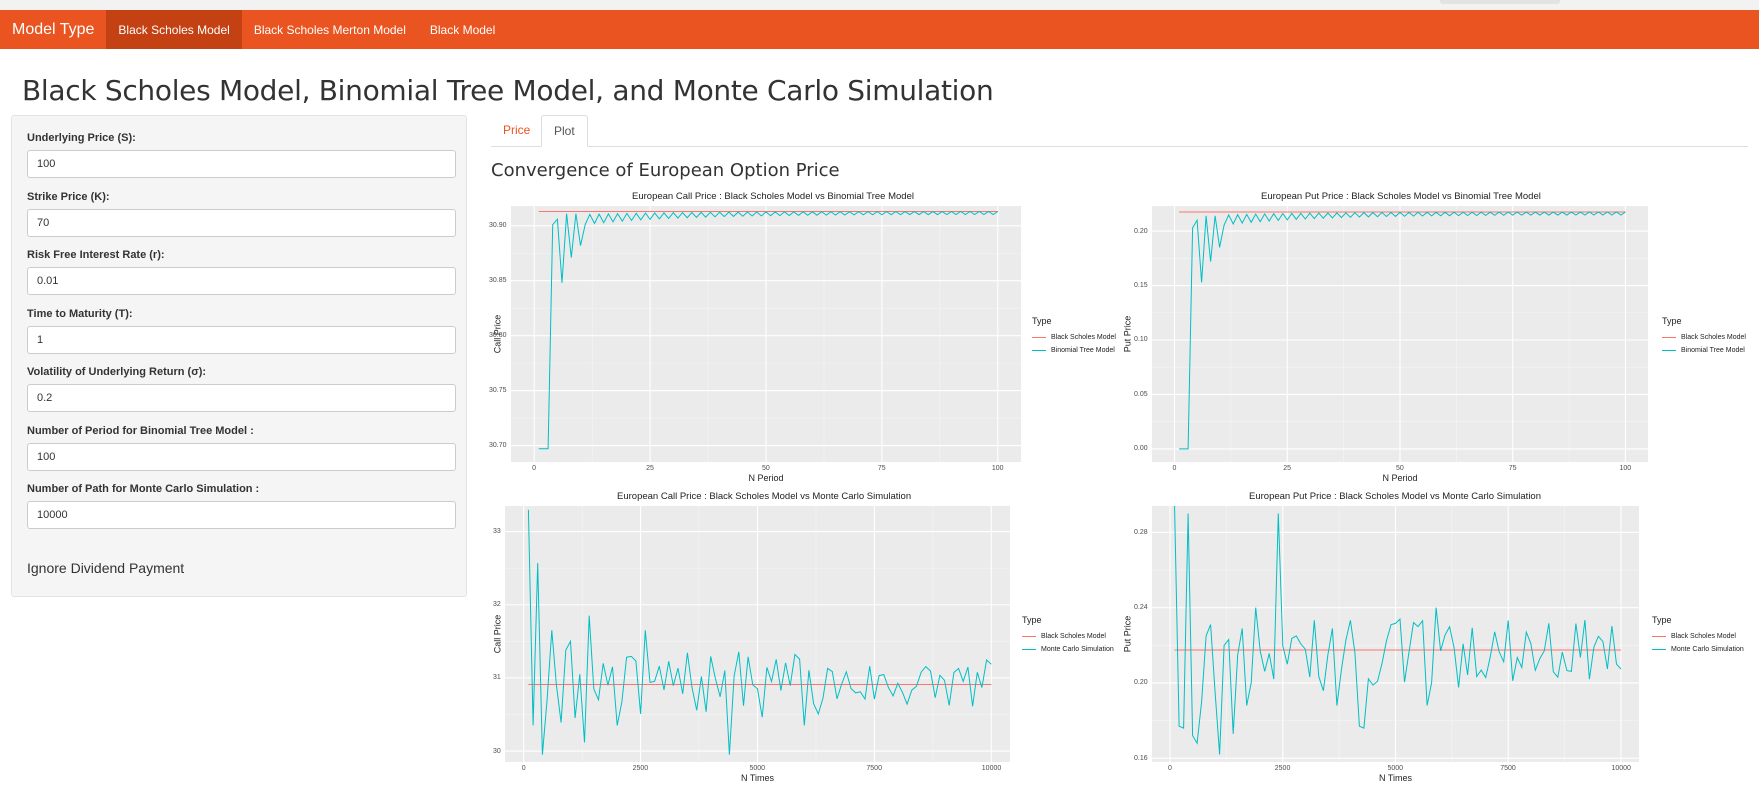  Describe the element at coordinates (1141, 758) in the screenshot. I see `y-tick-label: 0.16` at that location.